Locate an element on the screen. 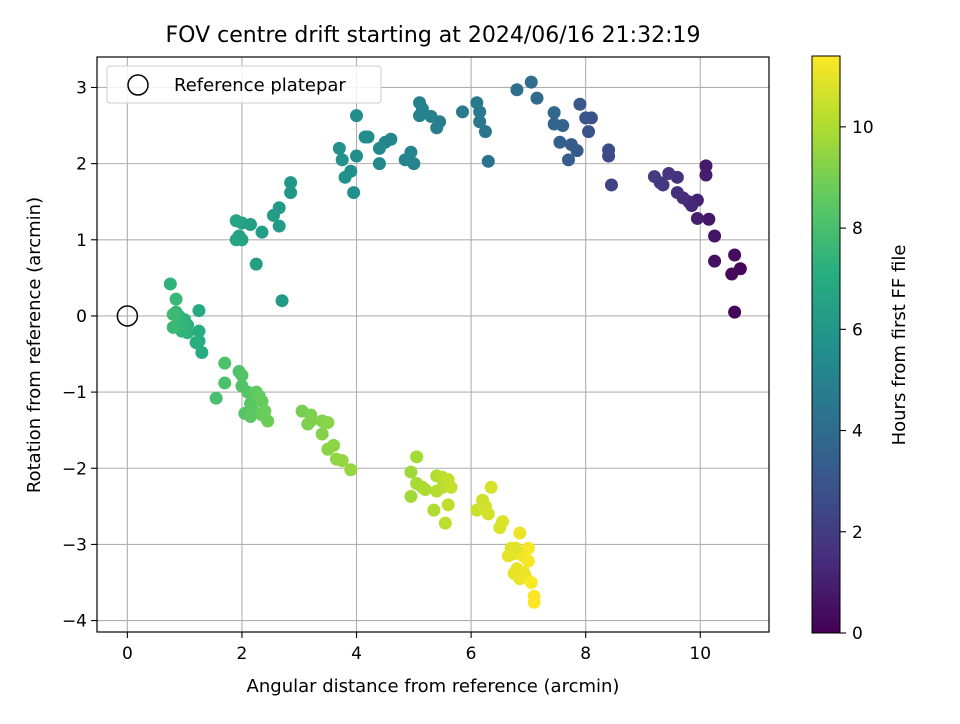 The width and height of the screenshot is (960, 724). colorbar-label: Hours from first FF file is located at coordinates (899, 345).